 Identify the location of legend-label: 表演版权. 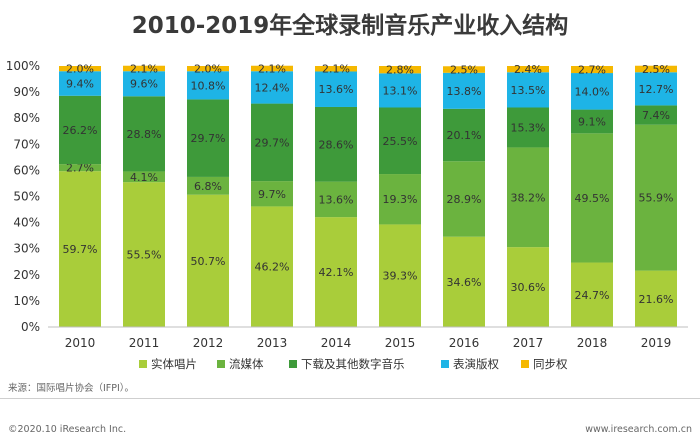
(476, 364).